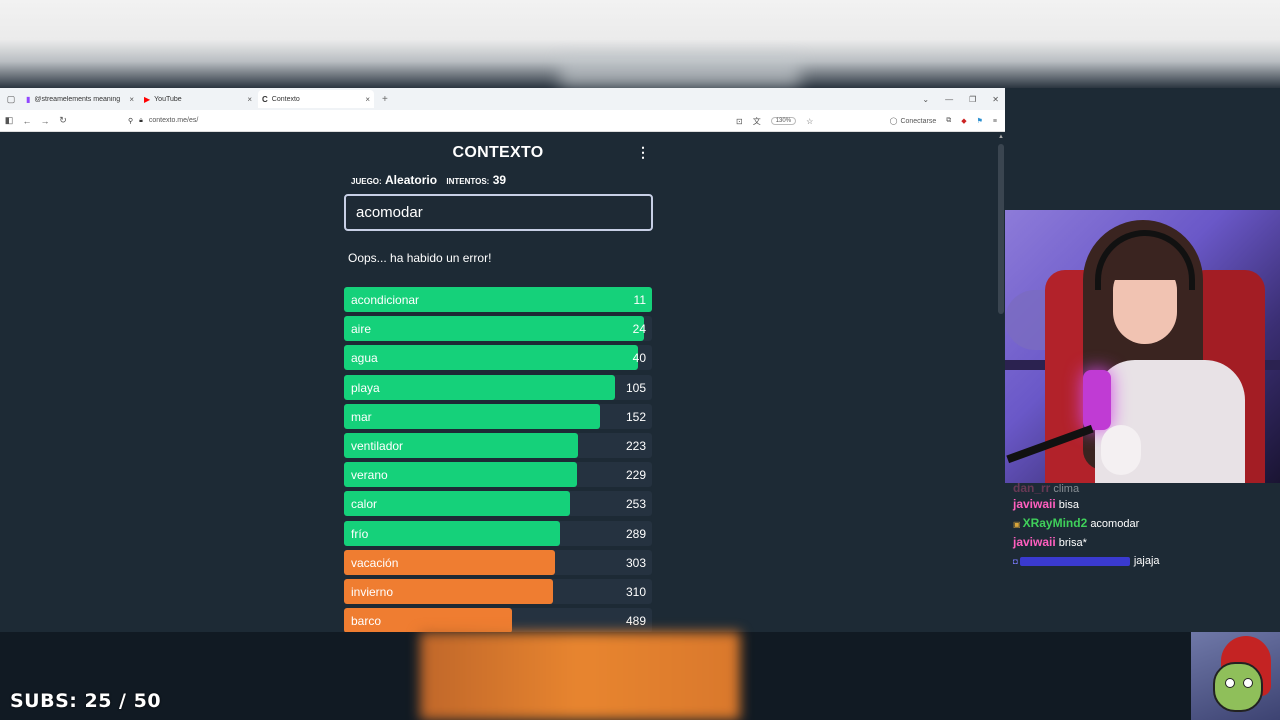 The width and height of the screenshot is (1280, 720). What do you see at coordinates (498, 152) in the screenshot?
I see `page-title: CONTEXTO` at bounding box center [498, 152].